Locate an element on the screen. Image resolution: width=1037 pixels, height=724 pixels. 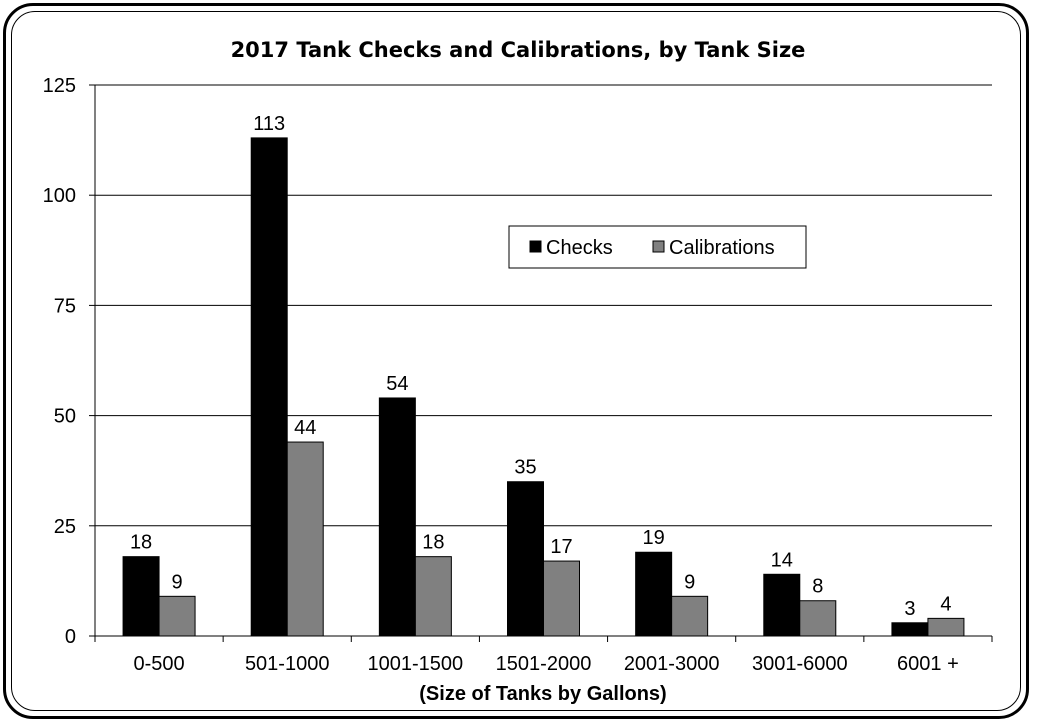
data-label: 17 is located at coordinates (561, 547).